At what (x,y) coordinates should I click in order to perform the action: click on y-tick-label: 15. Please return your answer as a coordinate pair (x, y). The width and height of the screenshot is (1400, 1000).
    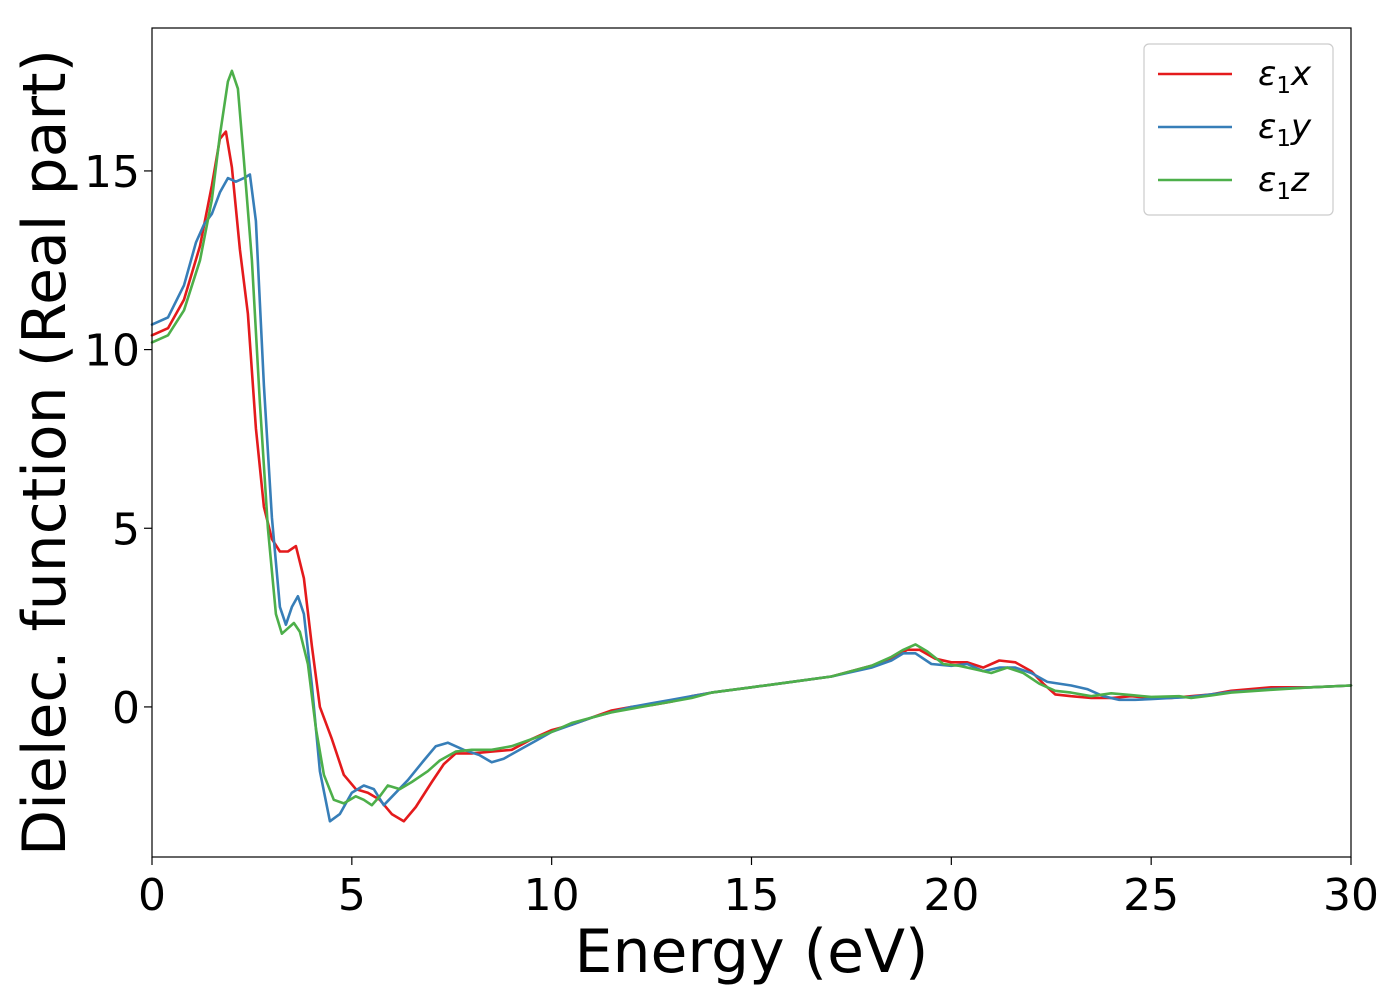
    Looking at the image, I should click on (112, 172).